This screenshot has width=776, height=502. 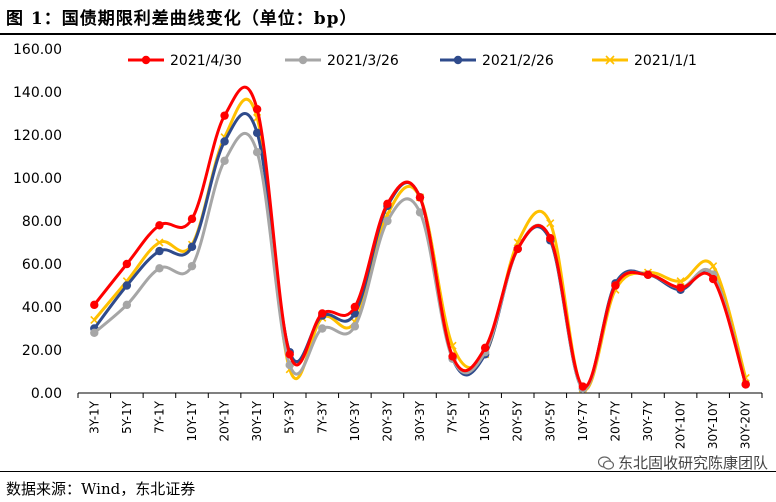 I want to click on legend-label: 2021/3/26, so click(x=363, y=61).